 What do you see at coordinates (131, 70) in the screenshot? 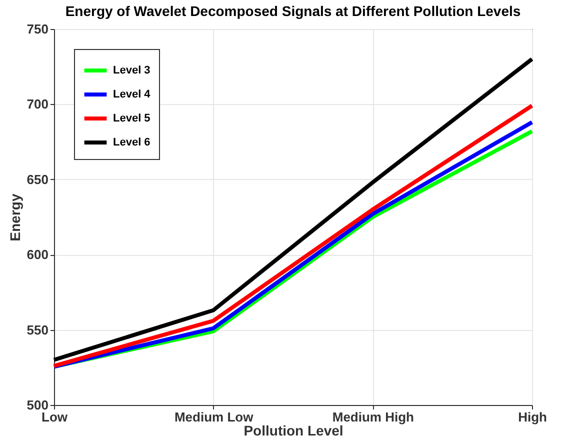
I see `legend-label: Level 3` at bounding box center [131, 70].